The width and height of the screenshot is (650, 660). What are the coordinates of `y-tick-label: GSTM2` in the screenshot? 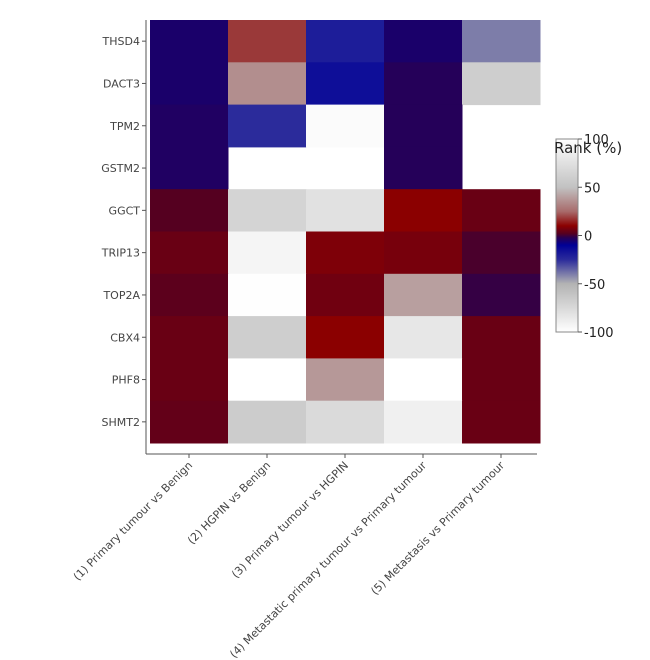 It's located at (120, 168).